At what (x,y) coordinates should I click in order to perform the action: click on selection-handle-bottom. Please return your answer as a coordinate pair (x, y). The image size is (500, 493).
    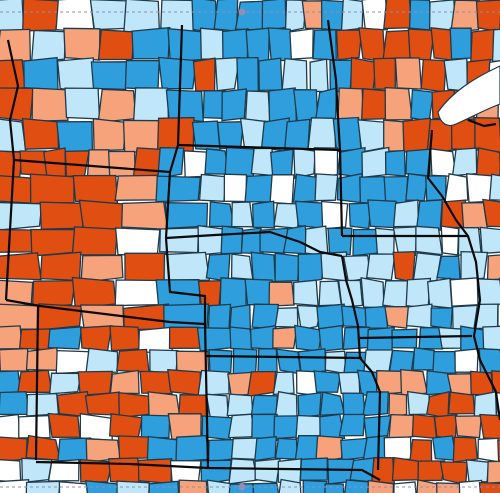
    Looking at the image, I should click on (242, 487).